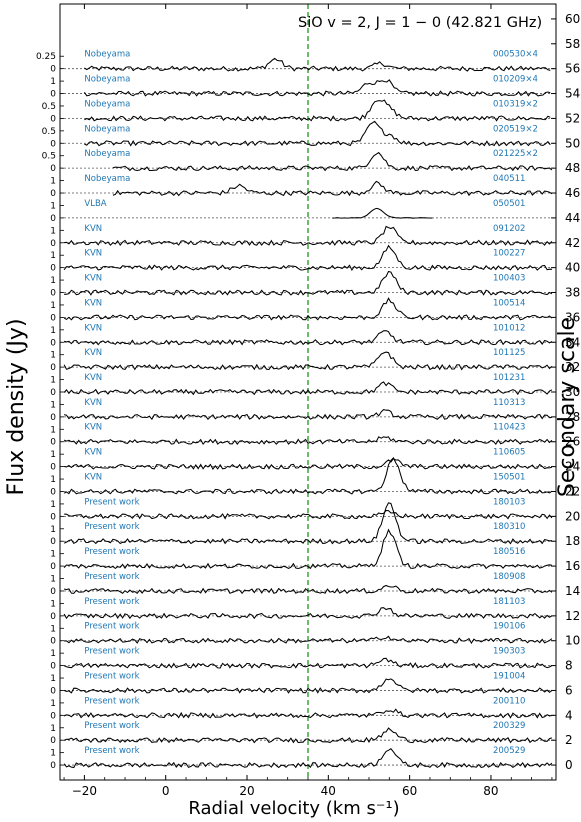 This screenshot has height=822, width=581. I want to click on date-label: 100514, so click(509, 303).